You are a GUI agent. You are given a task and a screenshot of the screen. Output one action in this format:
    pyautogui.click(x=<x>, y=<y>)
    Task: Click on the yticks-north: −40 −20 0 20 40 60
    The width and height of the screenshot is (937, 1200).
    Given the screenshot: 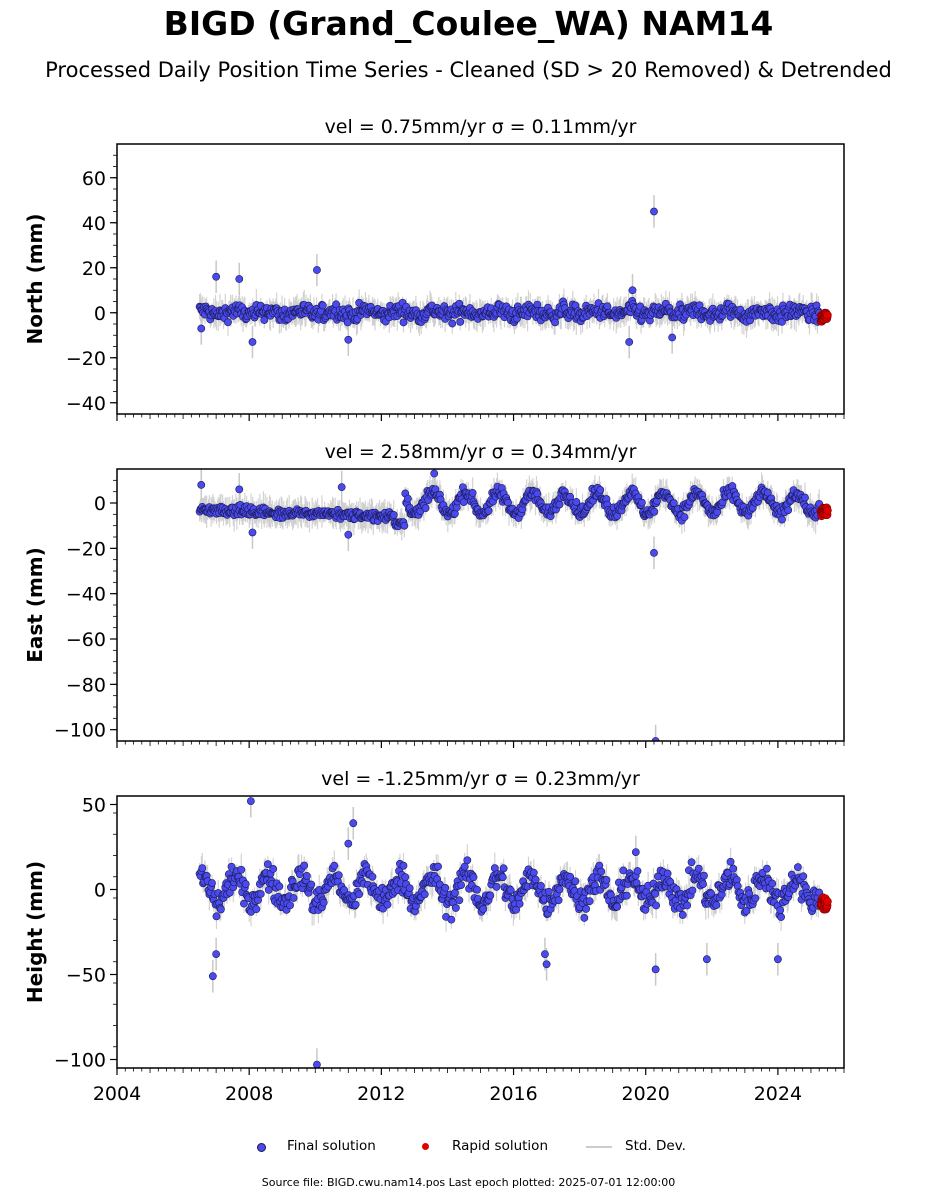 What is the action you would take?
    pyautogui.click(x=91, y=284)
    